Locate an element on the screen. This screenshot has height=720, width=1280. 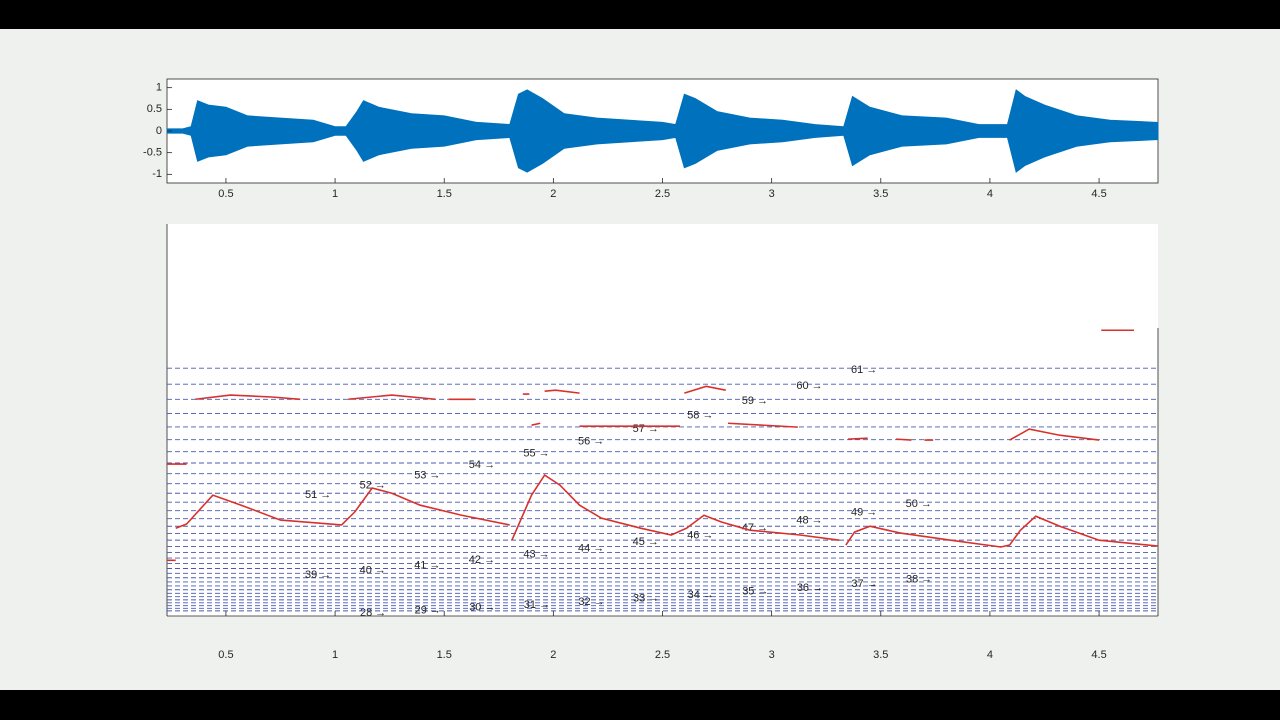
reference-label: 57 → is located at coordinates (646, 429).